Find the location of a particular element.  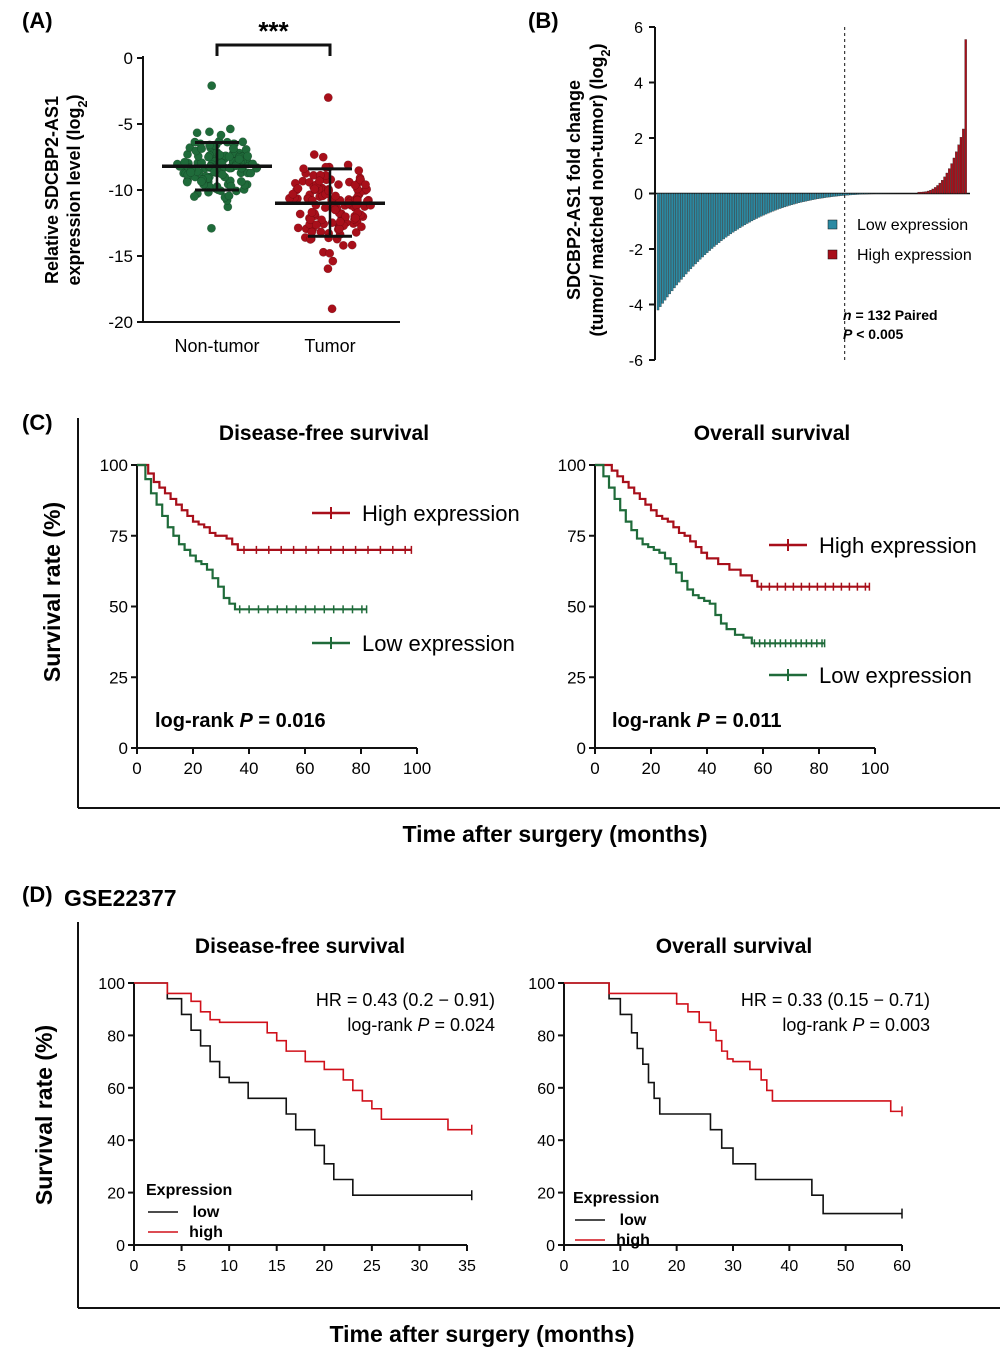

panel-c-os-xtick-label: 60 is located at coordinates (763, 768).